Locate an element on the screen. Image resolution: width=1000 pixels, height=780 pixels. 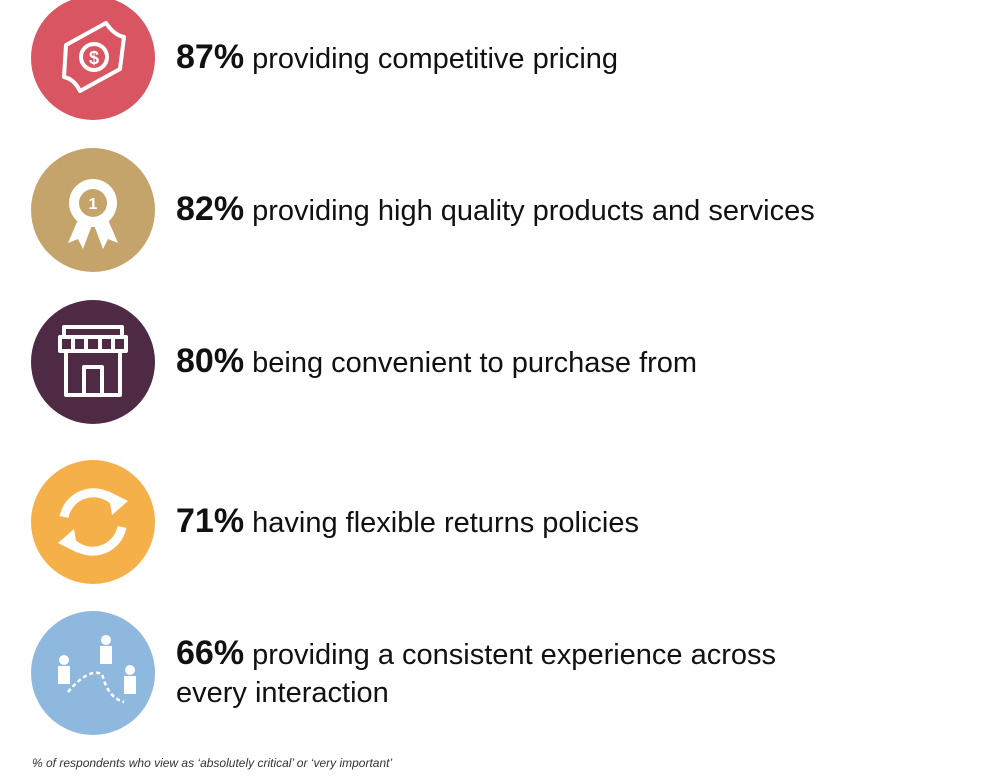
item-text: 80% being convenient to purchase from is located at coordinates (536, 362).